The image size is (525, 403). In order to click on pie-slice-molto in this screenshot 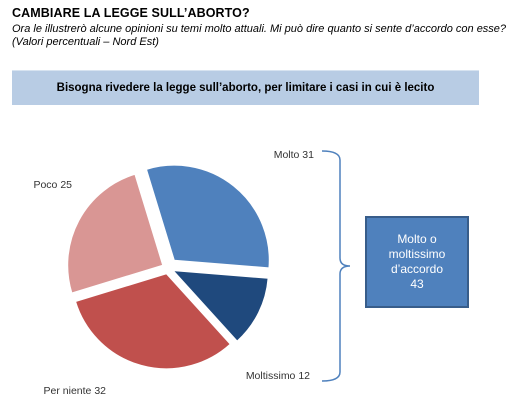, I will do `click(207, 216)`.